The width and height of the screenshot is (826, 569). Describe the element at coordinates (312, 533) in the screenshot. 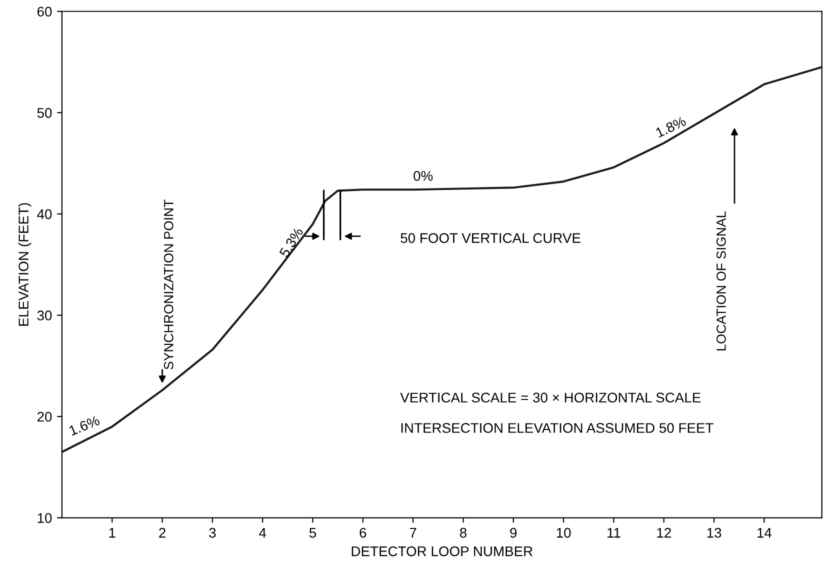

I see `x-tick-label: 5` at that location.